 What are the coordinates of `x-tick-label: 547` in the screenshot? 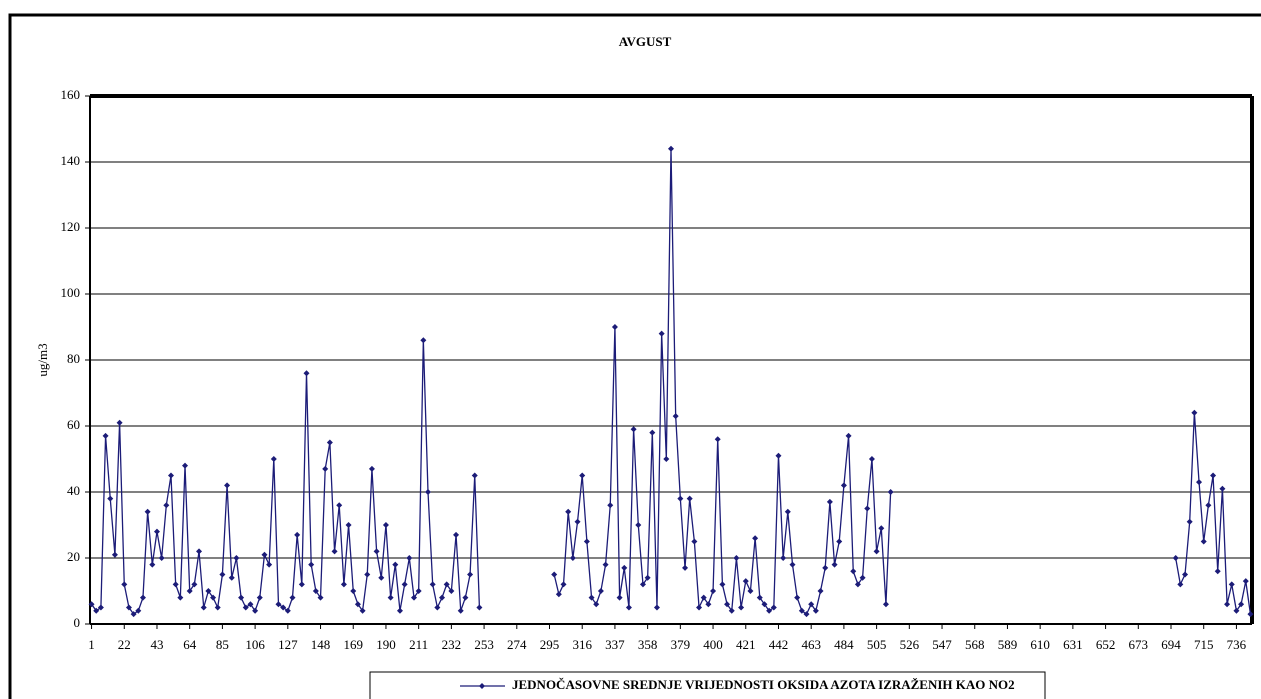 It's located at (942, 644).